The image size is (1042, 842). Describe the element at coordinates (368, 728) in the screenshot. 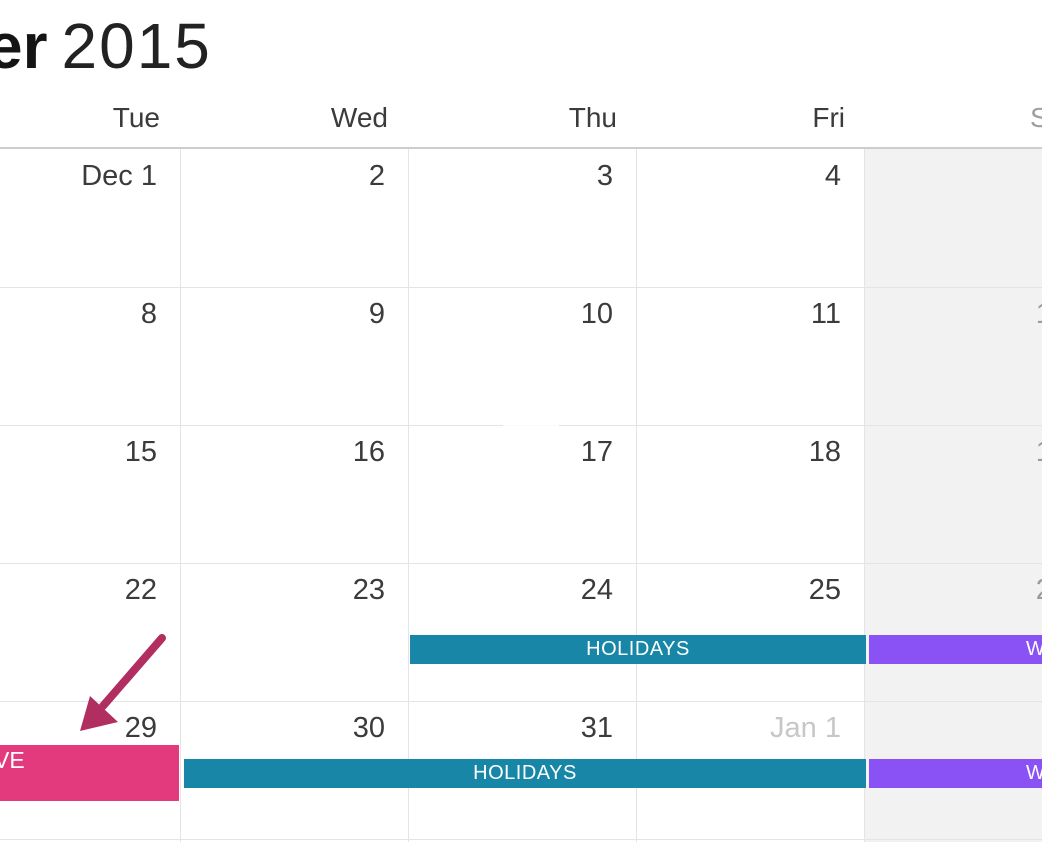

I see `day-cell-dec-30: 30` at that location.